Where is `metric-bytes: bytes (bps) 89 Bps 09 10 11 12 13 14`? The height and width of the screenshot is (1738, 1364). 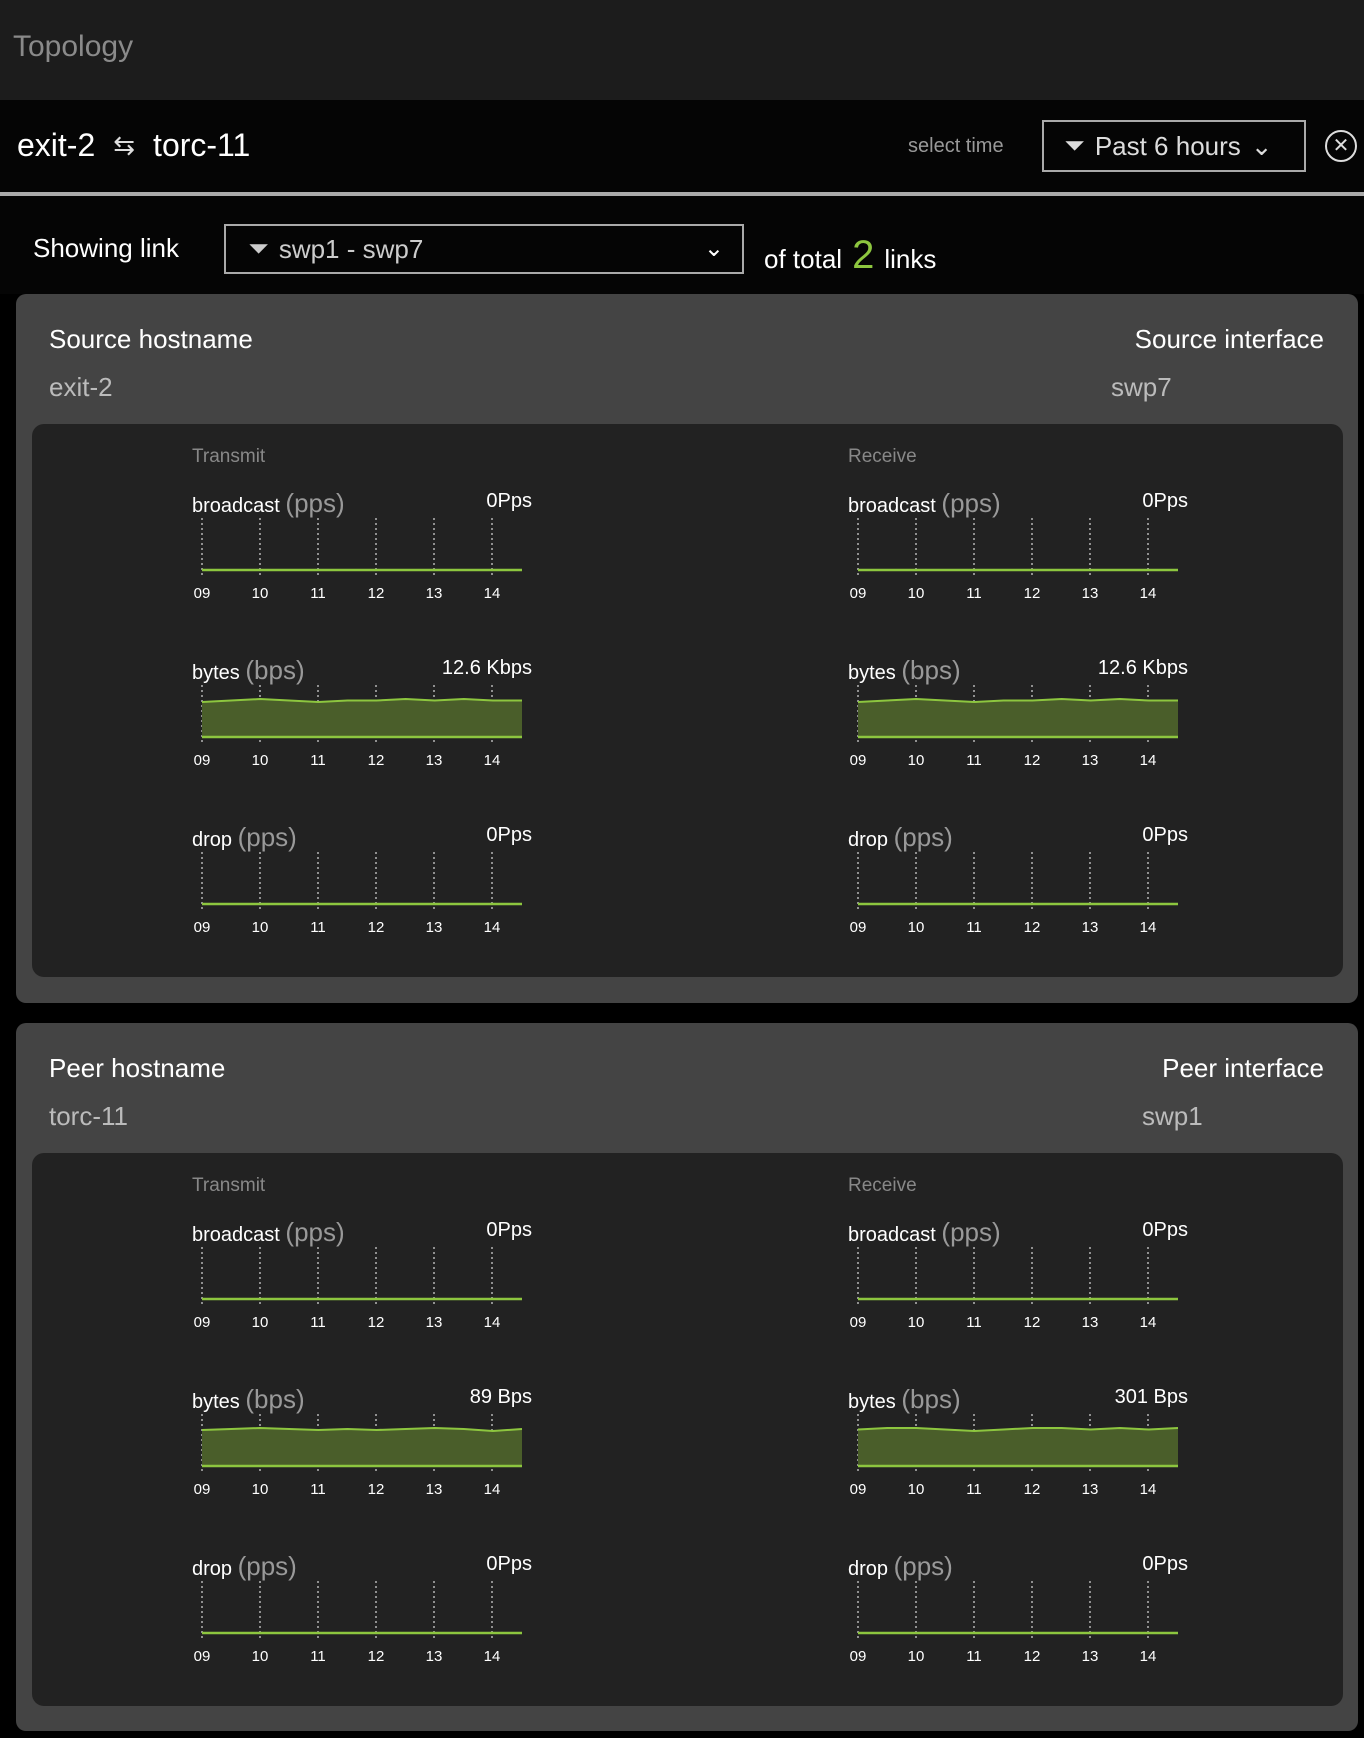
metric-bytes: bytes (bps) 89 Bps 09 10 11 12 13 14 is located at coordinates (362, 1454).